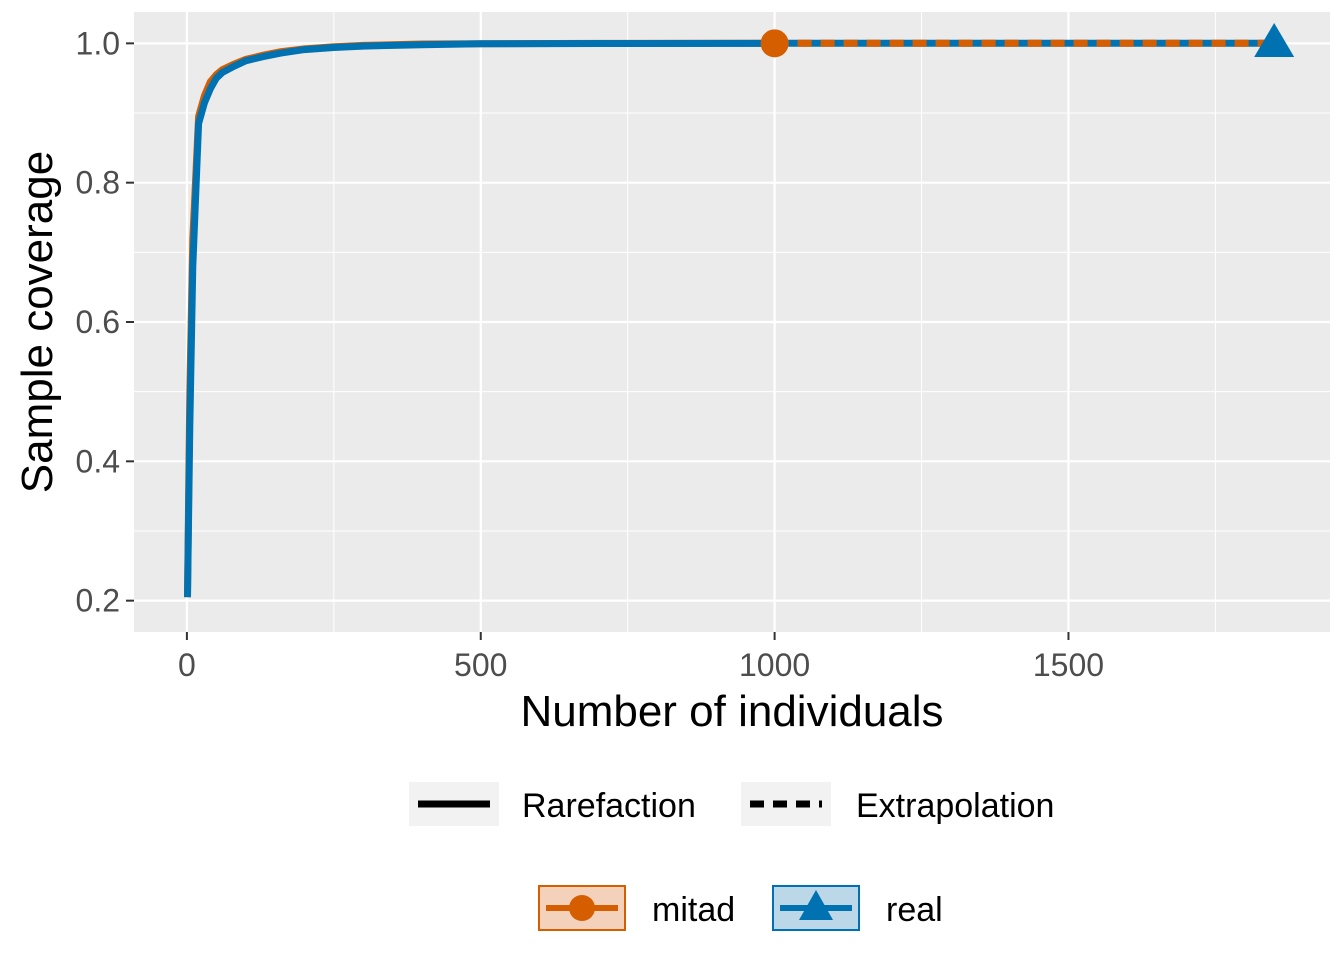 The image size is (1344, 960). What do you see at coordinates (914, 910) in the screenshot?
I see `legend-label-real: real` at bounding box center [914, 910].